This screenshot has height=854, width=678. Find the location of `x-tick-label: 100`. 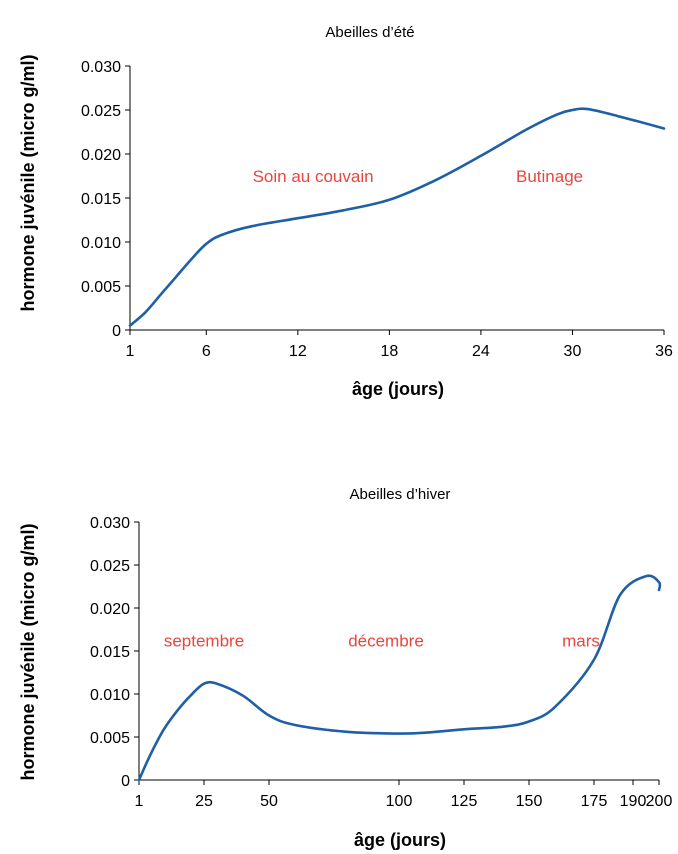

x-tick-label: 100 is located at coordinates (399, 801).